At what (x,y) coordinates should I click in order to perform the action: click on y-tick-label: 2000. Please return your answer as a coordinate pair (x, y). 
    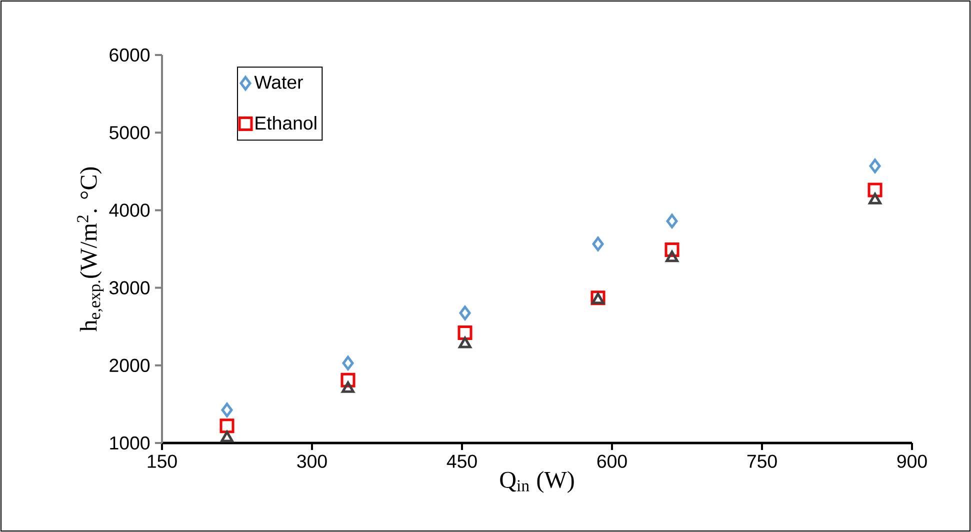
    Looking at the image, I should click on (130, 365).